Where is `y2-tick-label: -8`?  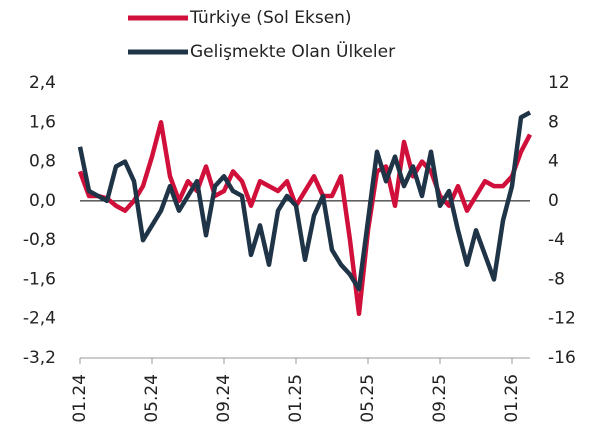
y2-tick-label: -8 is located at coordinates (556, 279).